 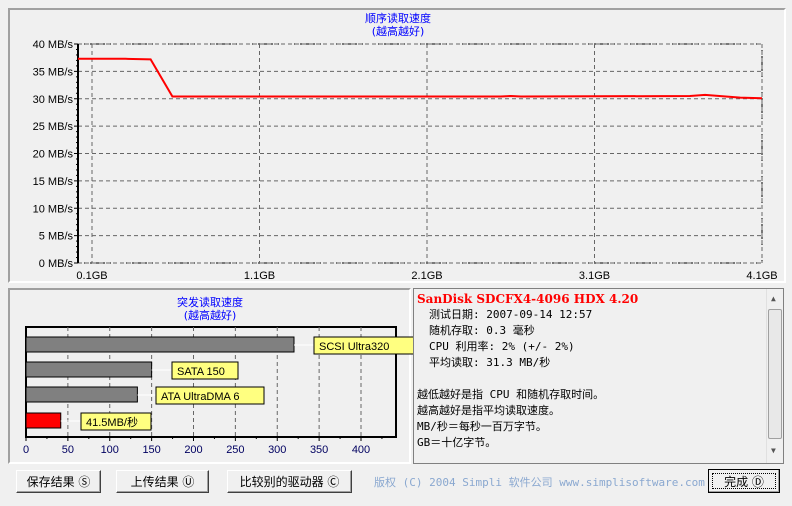 What do you see at coordinates (56, 264) in the screenshot?
I see `y-tick-label: 0 MB/s` at bounding box center [56, 264].